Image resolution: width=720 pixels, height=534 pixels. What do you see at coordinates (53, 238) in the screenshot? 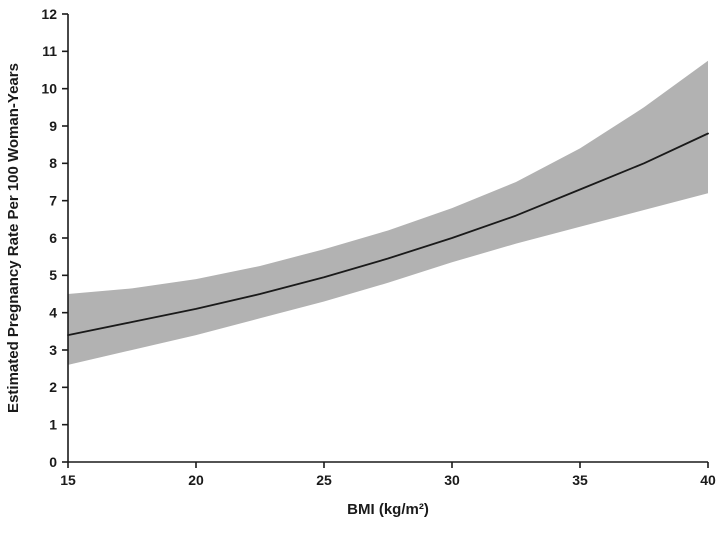
I see `y-tick-label: 6` at bounding box center [53, 238].